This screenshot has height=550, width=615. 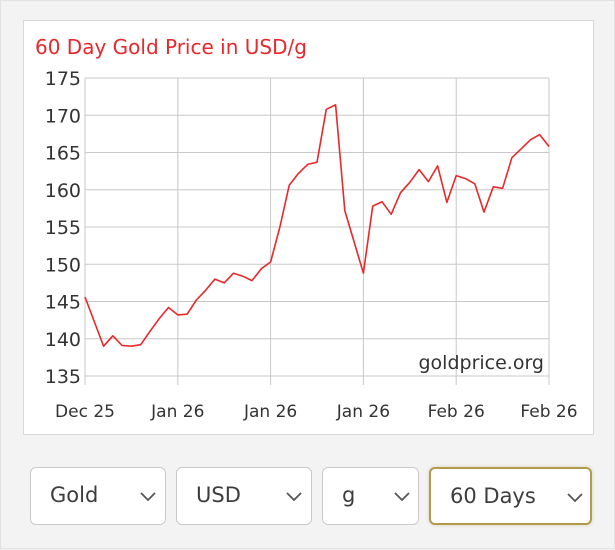 I want to click on watermark: goldprice.org, so click(x=481, y=363).